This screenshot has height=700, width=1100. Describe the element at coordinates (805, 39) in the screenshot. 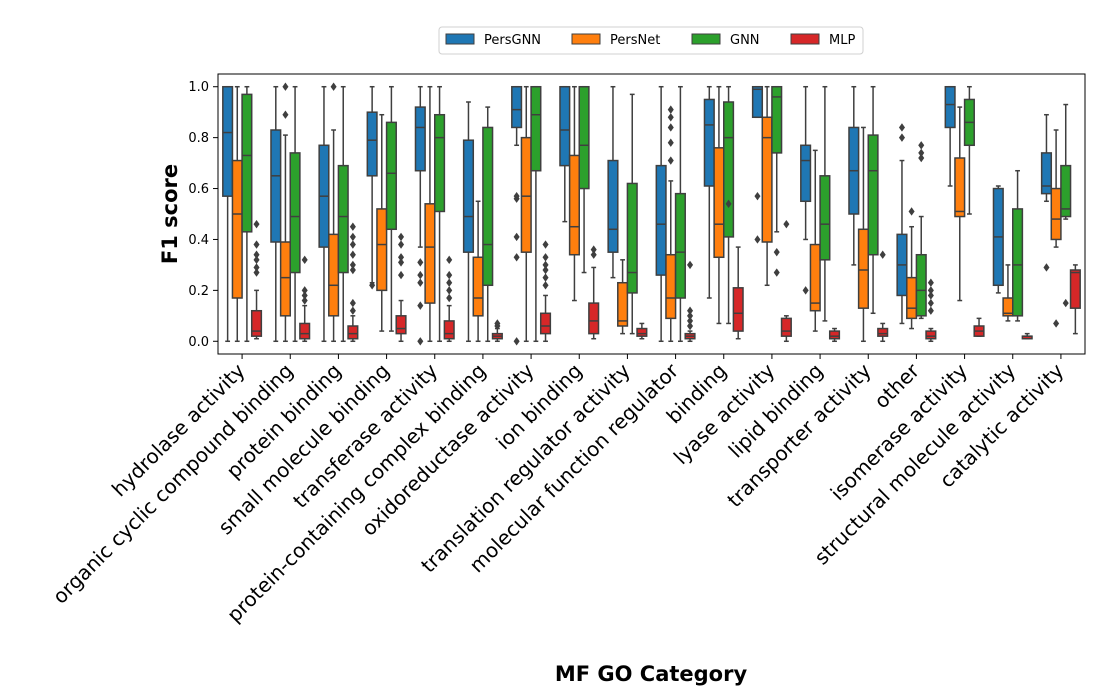

I see `legend-swatch-mlp` at that location.